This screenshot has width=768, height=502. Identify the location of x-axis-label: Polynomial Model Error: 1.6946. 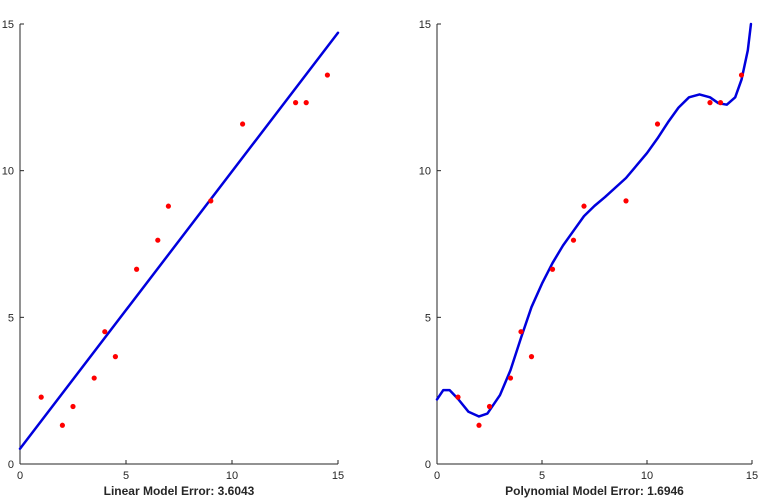
(594, 491).